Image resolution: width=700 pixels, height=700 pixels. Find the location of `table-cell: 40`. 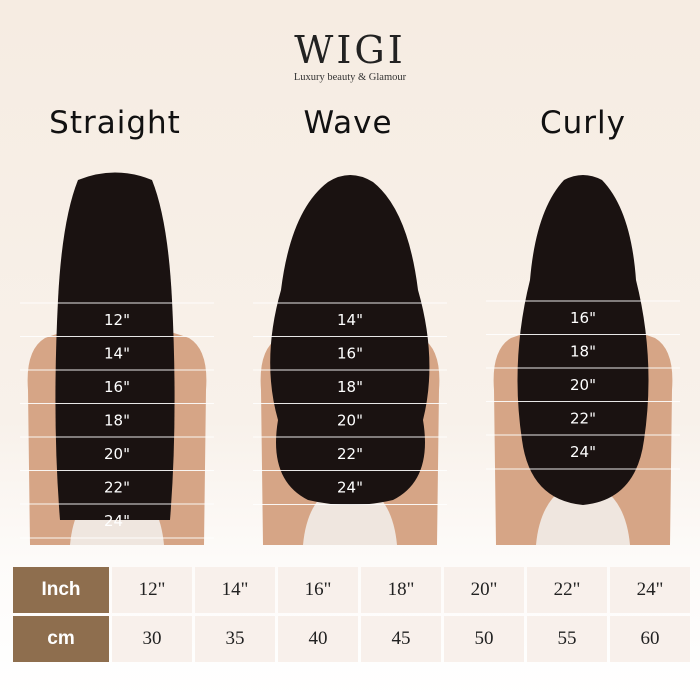

table-cell: 40 is located at coordinates (318, 639).